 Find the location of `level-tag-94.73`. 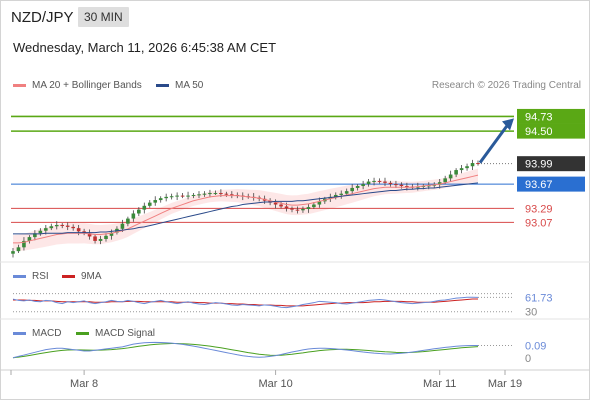

level-tag-94.73 is located at coordinates (551, 116).